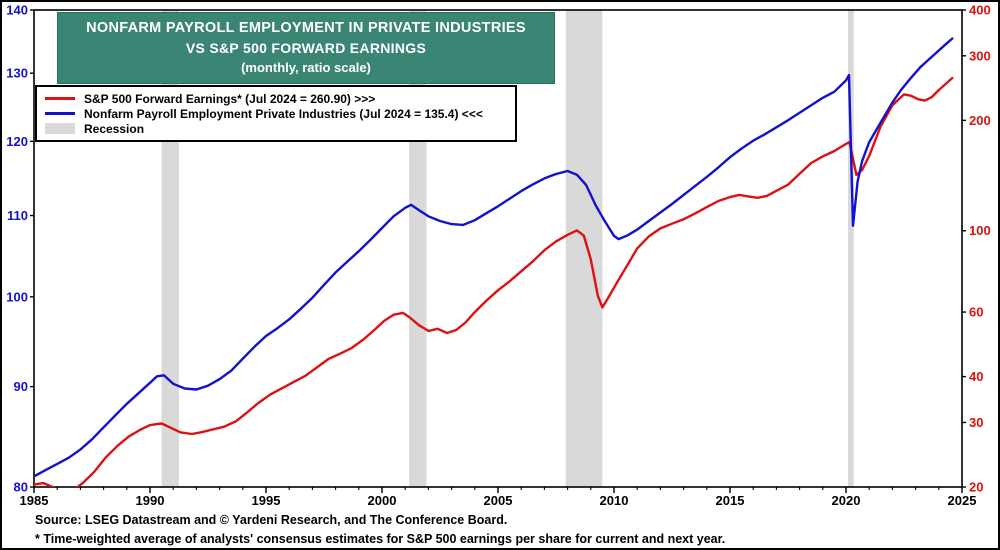  Describe the element at coordinates (382, 500) in the screenshot. I see `x-axis-tick-label: 2000` at that location.